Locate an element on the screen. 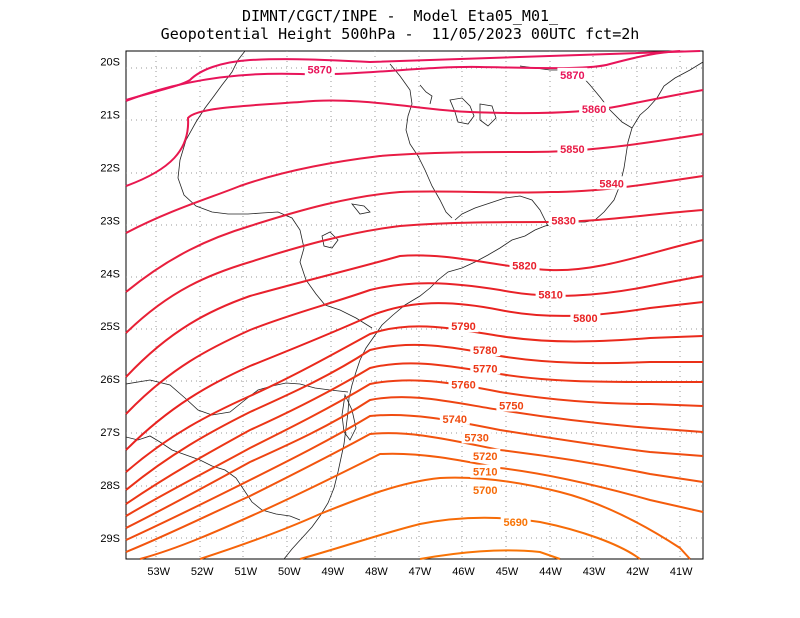  lon-tick-label: 47W is located at coordinates (420, 572).